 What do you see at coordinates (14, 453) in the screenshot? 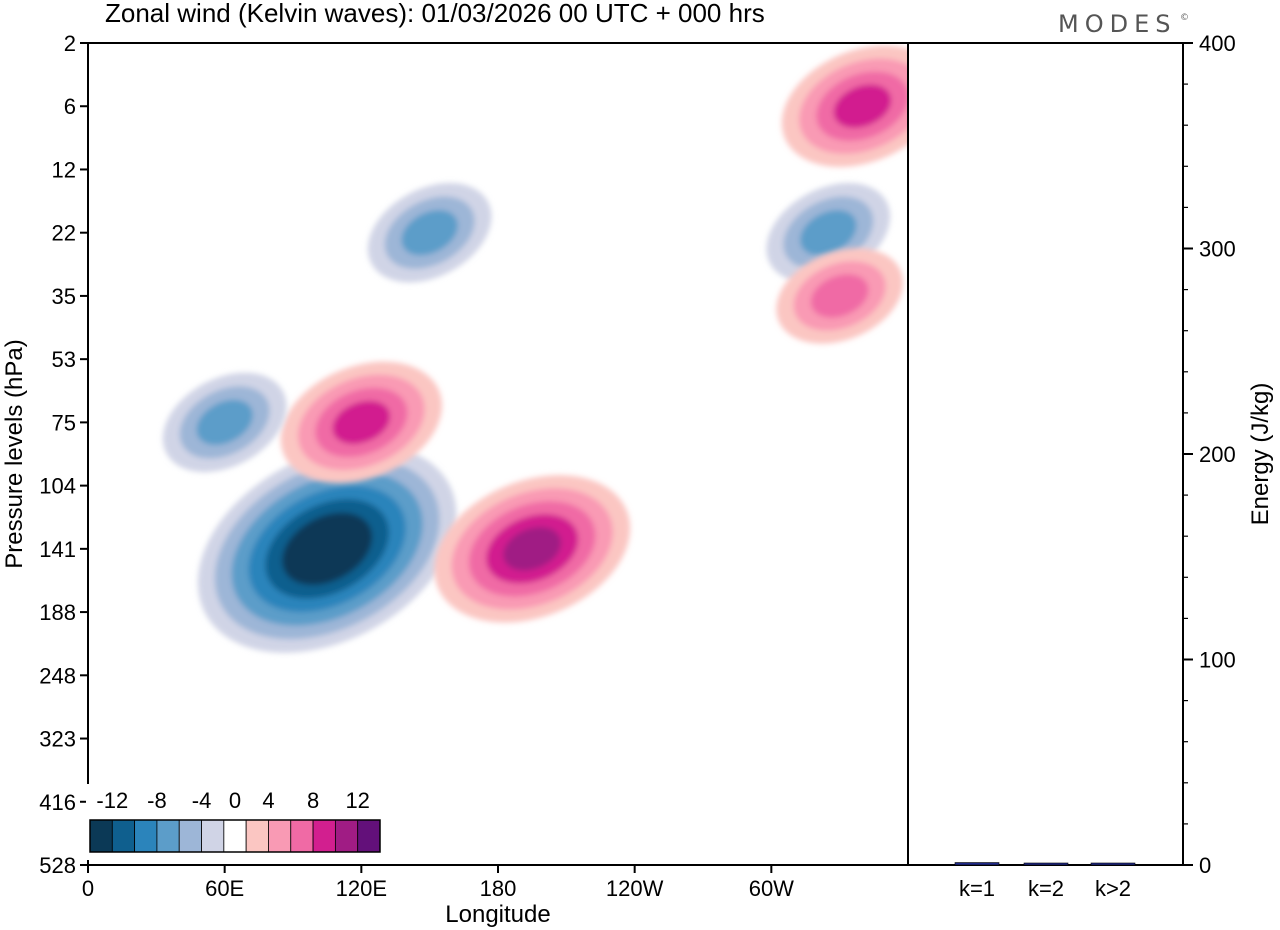
I see `y-axis-label: Pressure levels (hPa)` at bounding box center [14, 453].